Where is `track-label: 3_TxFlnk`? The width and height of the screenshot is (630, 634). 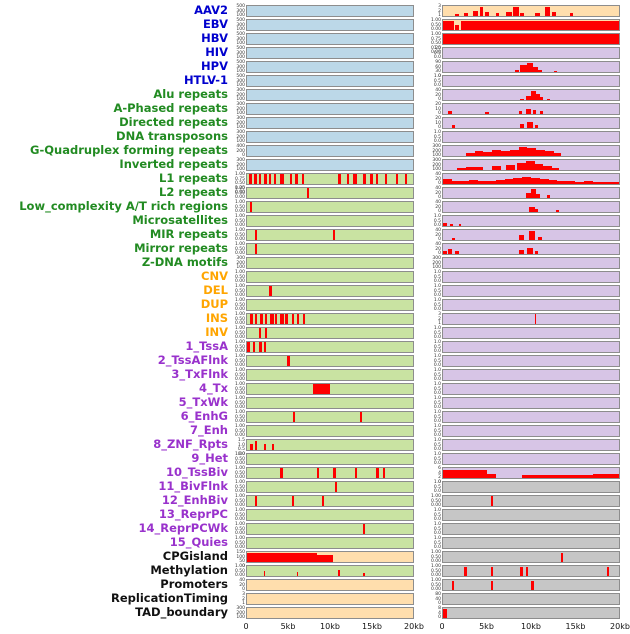 track-label: 3_TxFlnk is located at coordinates (199, 374).